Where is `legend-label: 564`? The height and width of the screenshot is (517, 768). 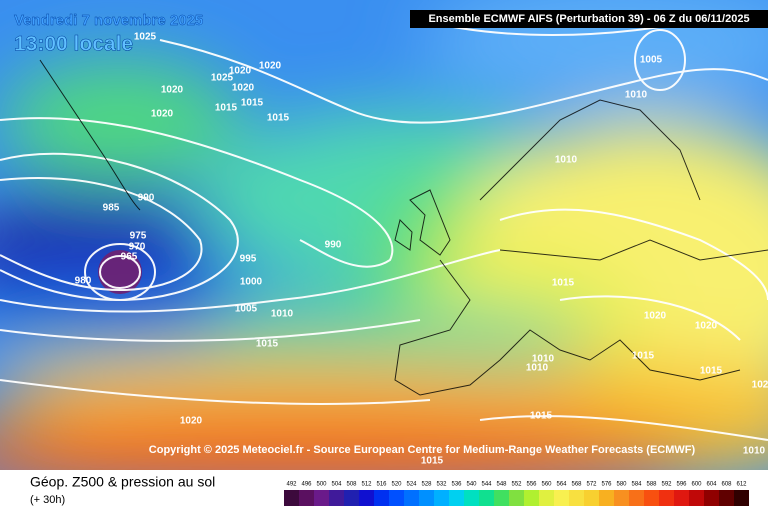
legend-label: 564 is located at coordinates (561, 485).